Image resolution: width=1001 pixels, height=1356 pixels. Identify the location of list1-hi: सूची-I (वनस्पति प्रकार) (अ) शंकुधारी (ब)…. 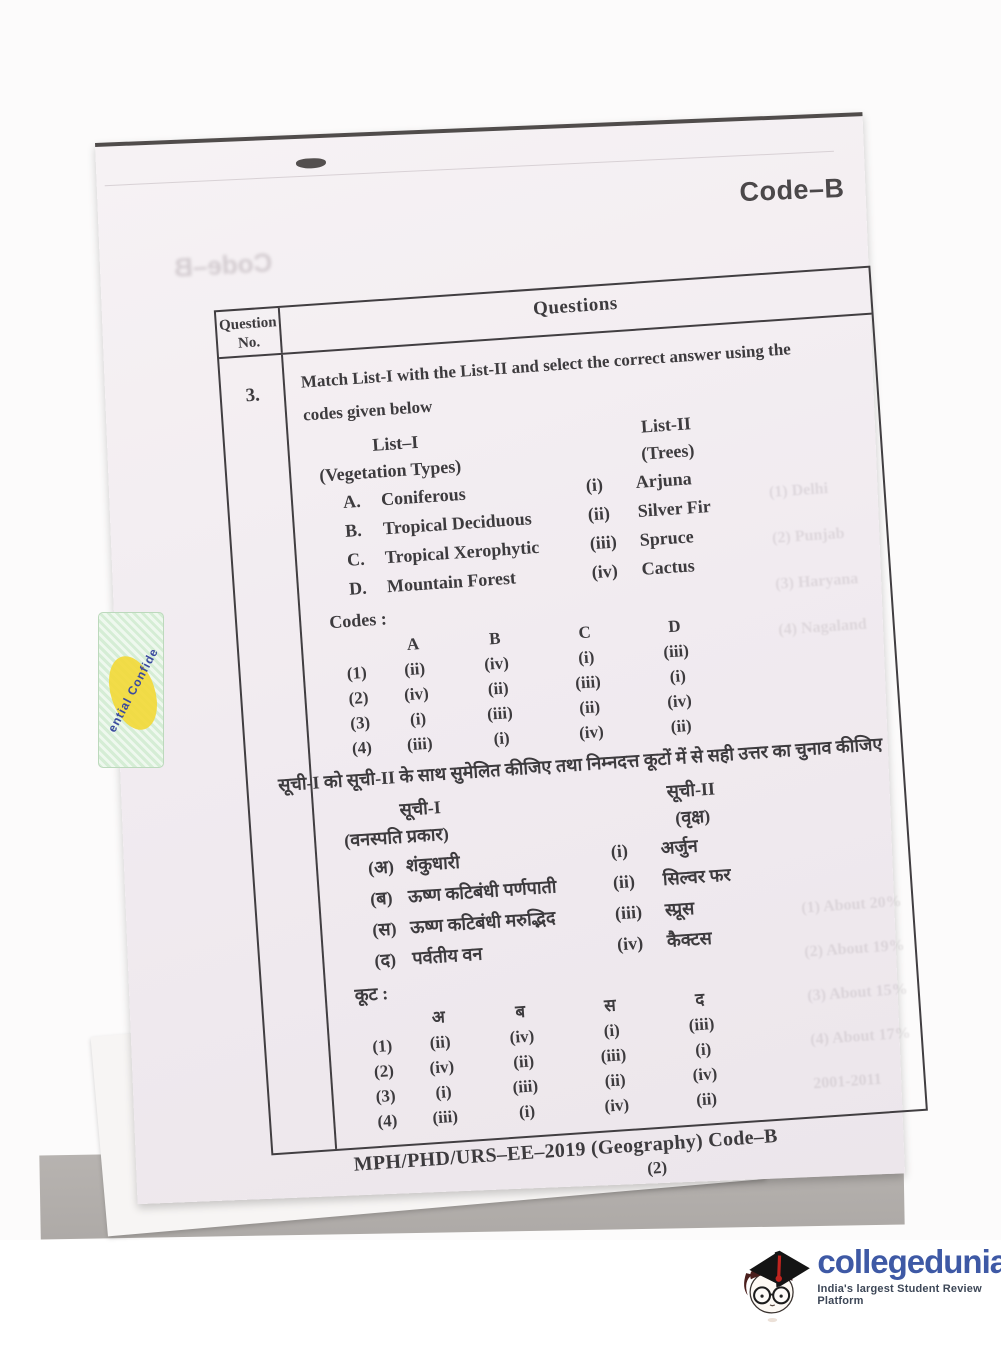
(465, 880).